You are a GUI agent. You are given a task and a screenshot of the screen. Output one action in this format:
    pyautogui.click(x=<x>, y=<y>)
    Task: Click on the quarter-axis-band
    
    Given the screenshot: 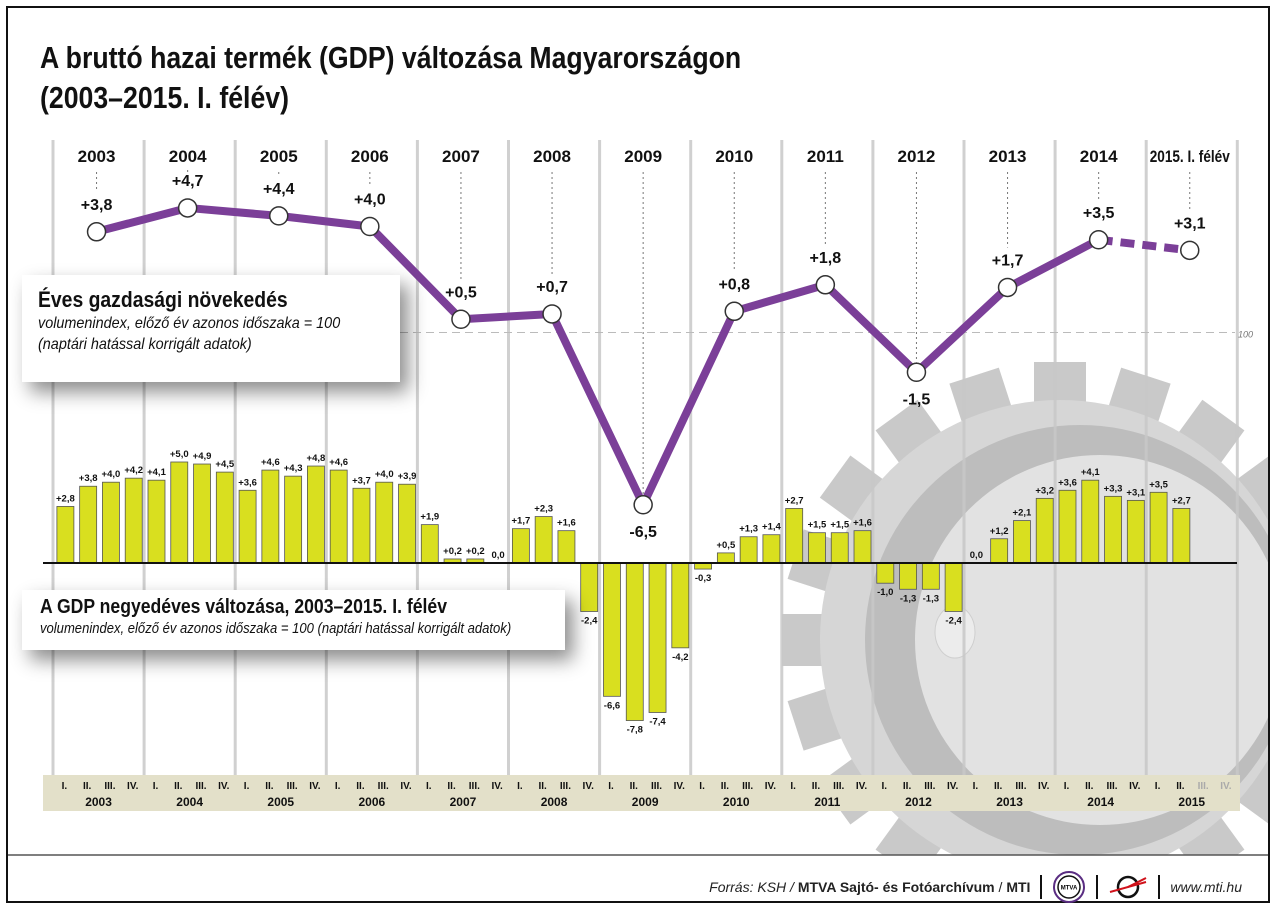 What is the action you would take?
    pyautogui.click(x=641, y=793)
    